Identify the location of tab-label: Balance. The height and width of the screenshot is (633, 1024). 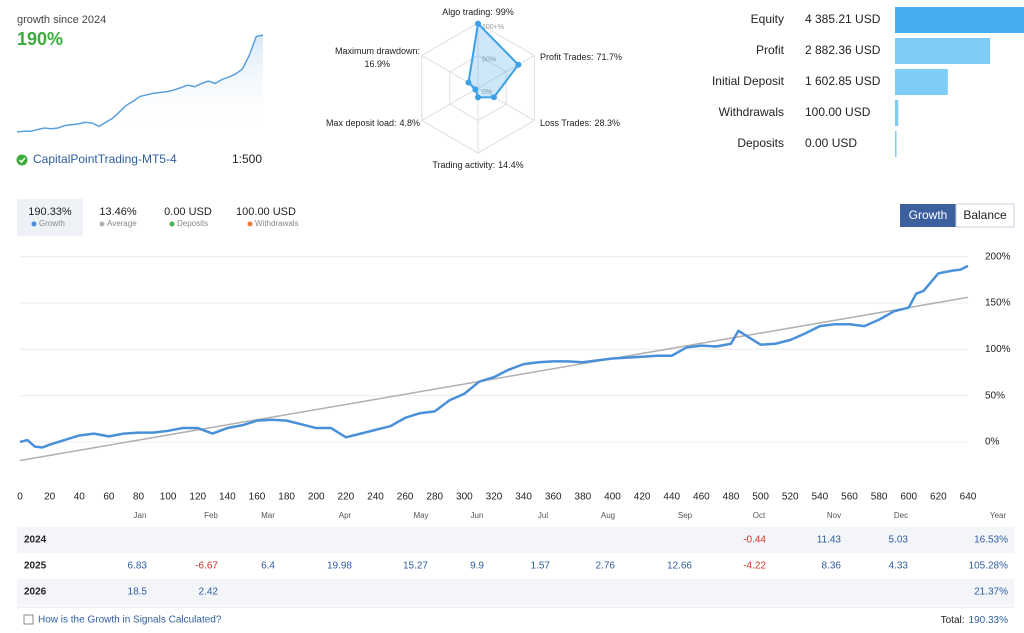
(985, 215).